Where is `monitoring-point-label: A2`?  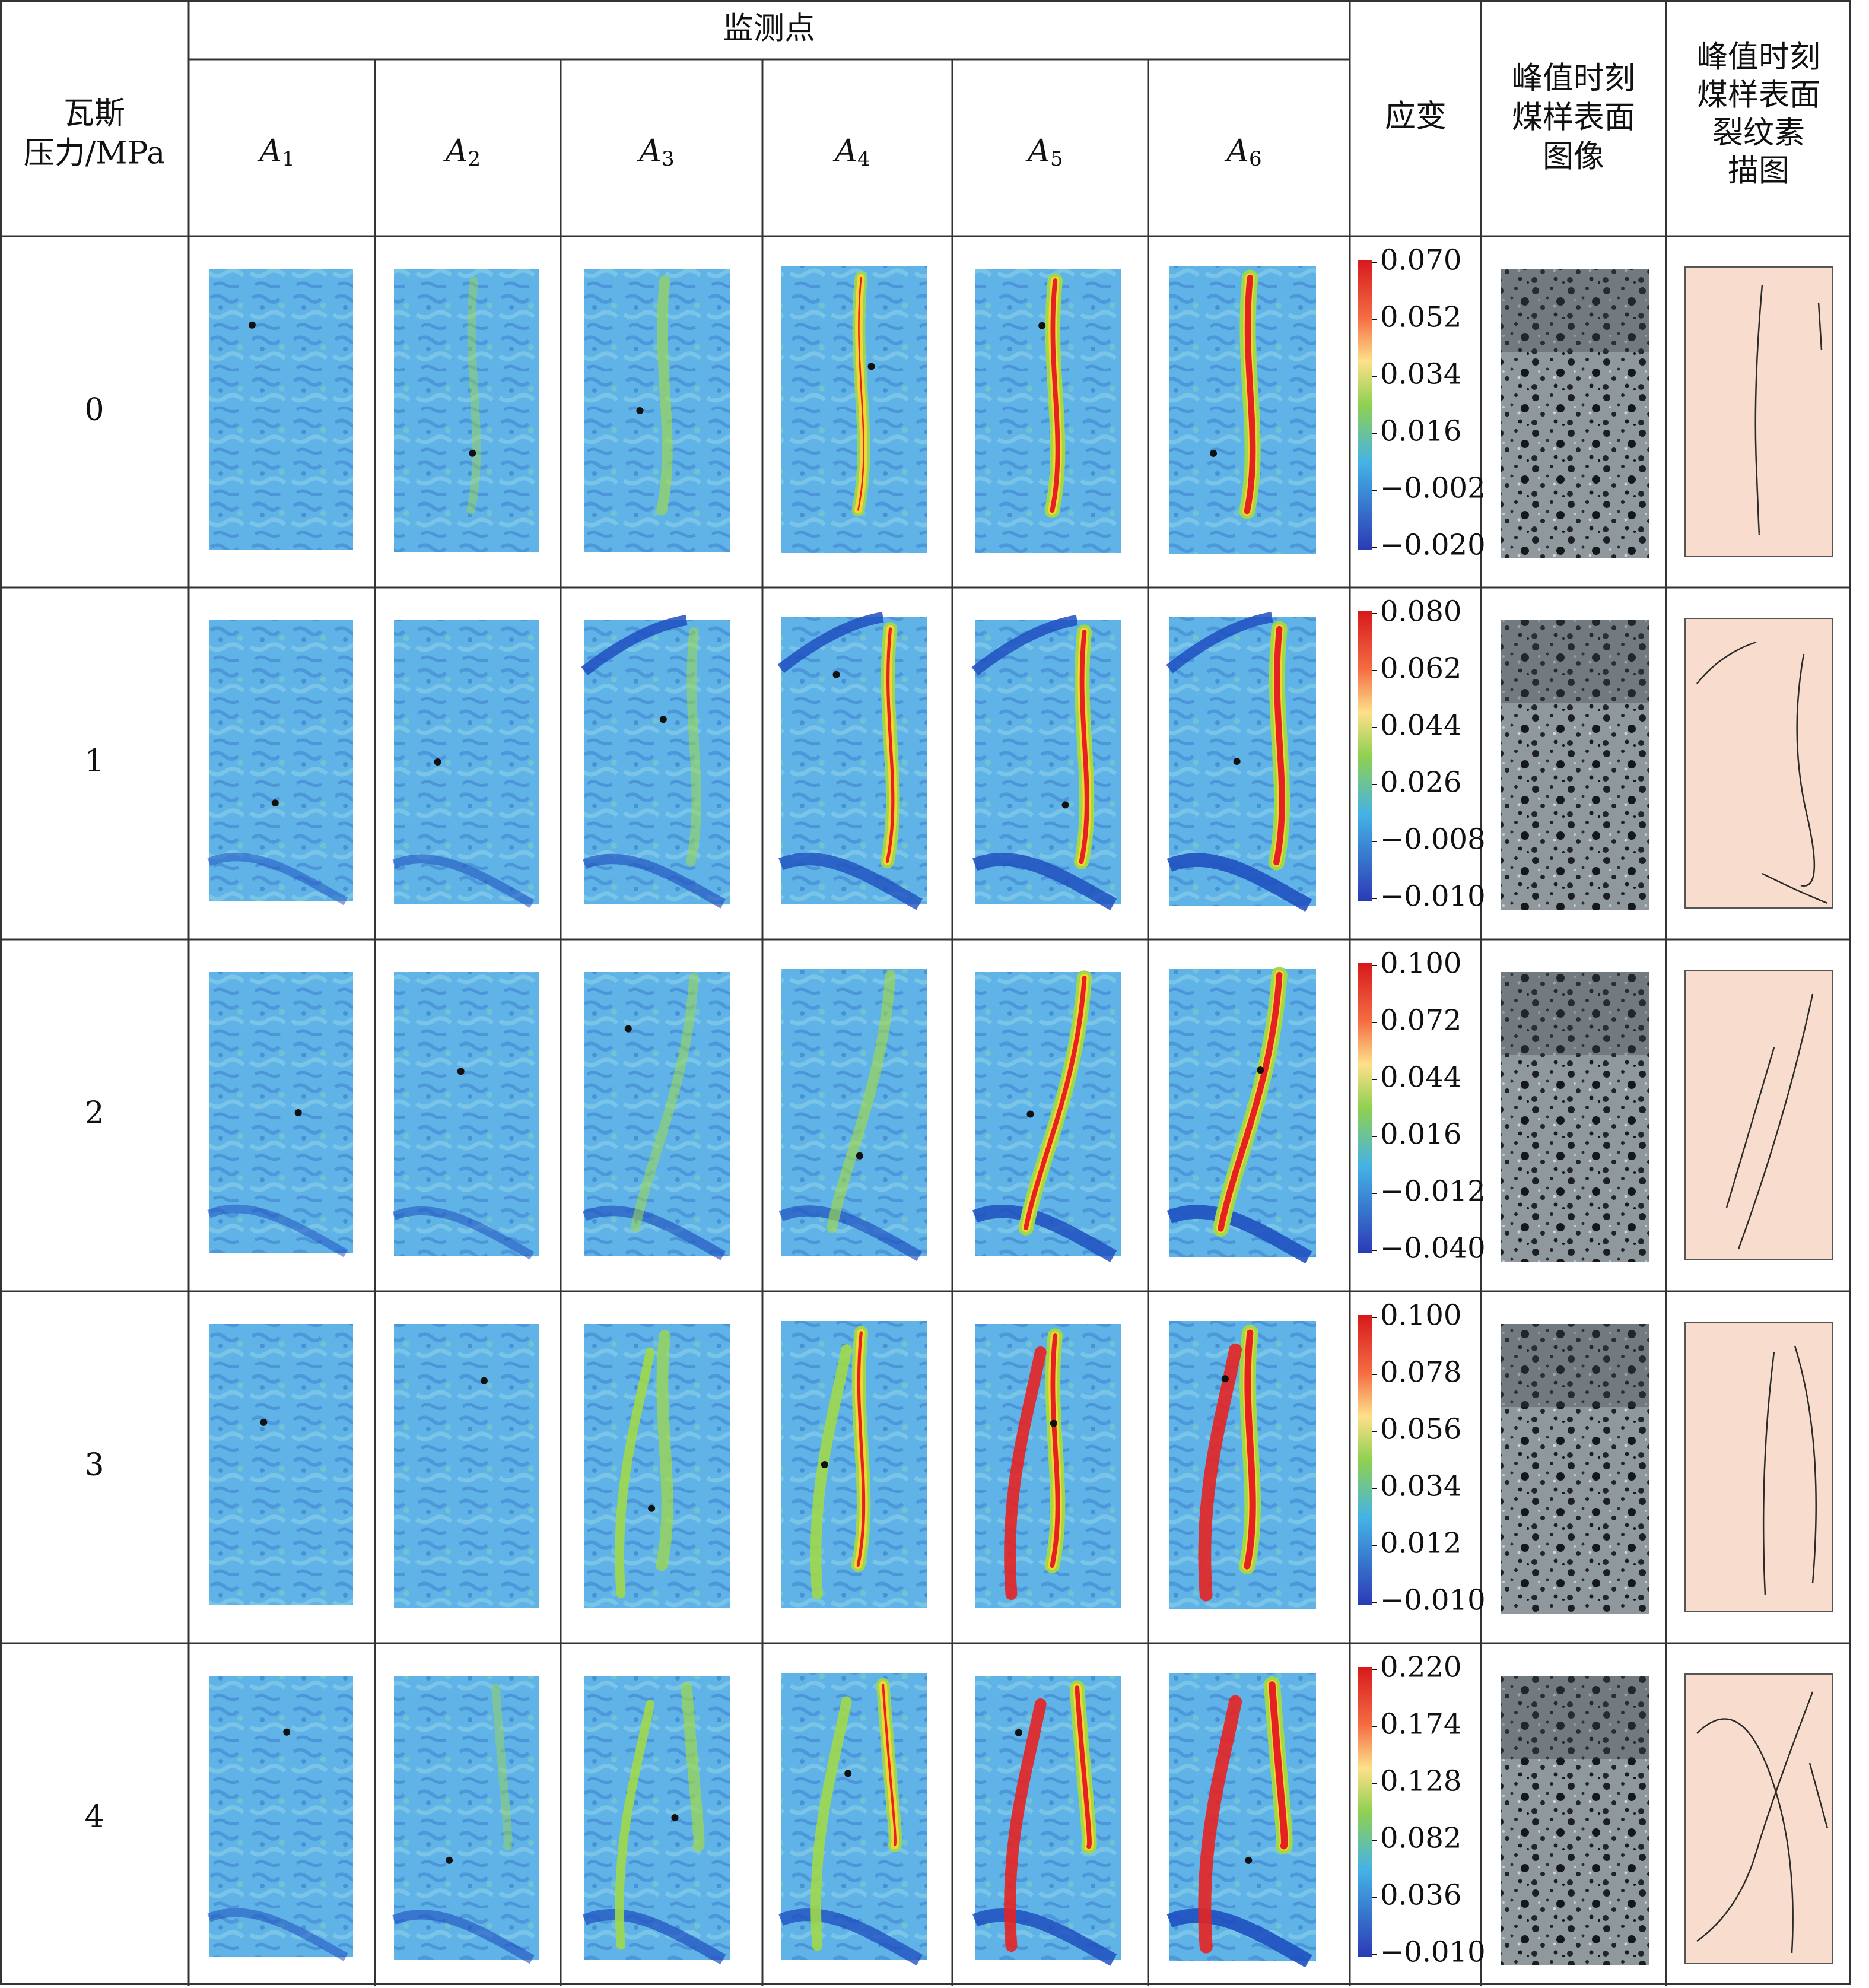 monitoring-point-label: A2 is located at coordinates (462, 153).